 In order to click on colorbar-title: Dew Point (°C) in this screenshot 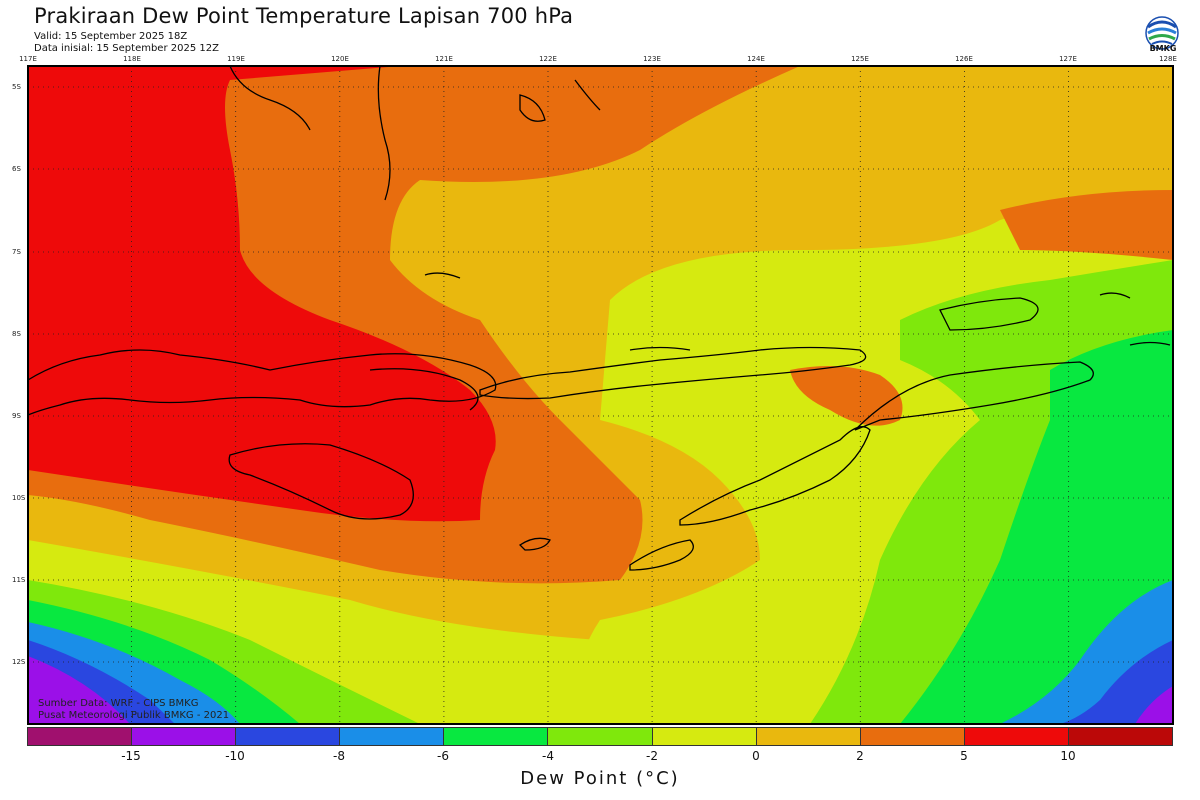, I will do `click(600, 778)`.